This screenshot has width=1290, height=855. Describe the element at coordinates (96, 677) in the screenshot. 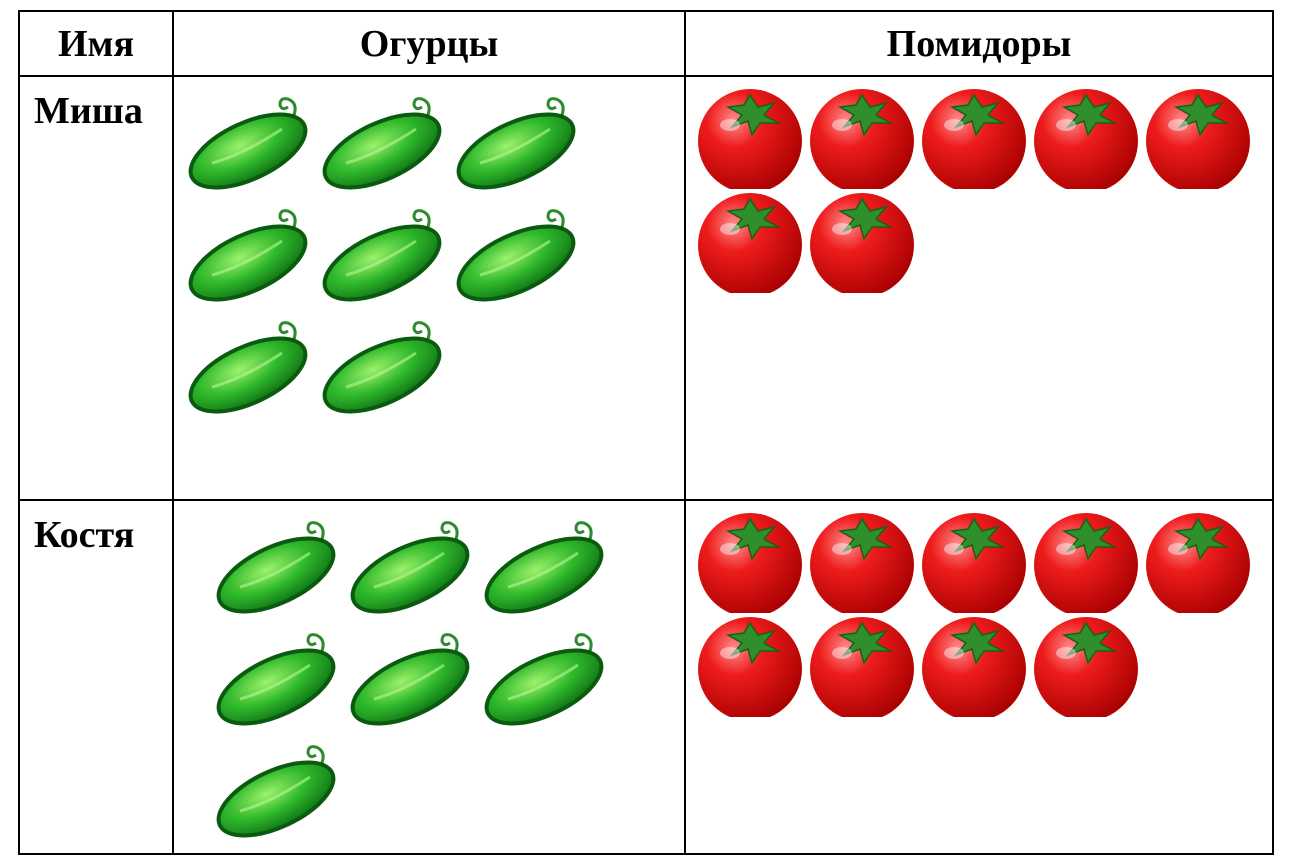

I see `name-cell: Костя` at that location.